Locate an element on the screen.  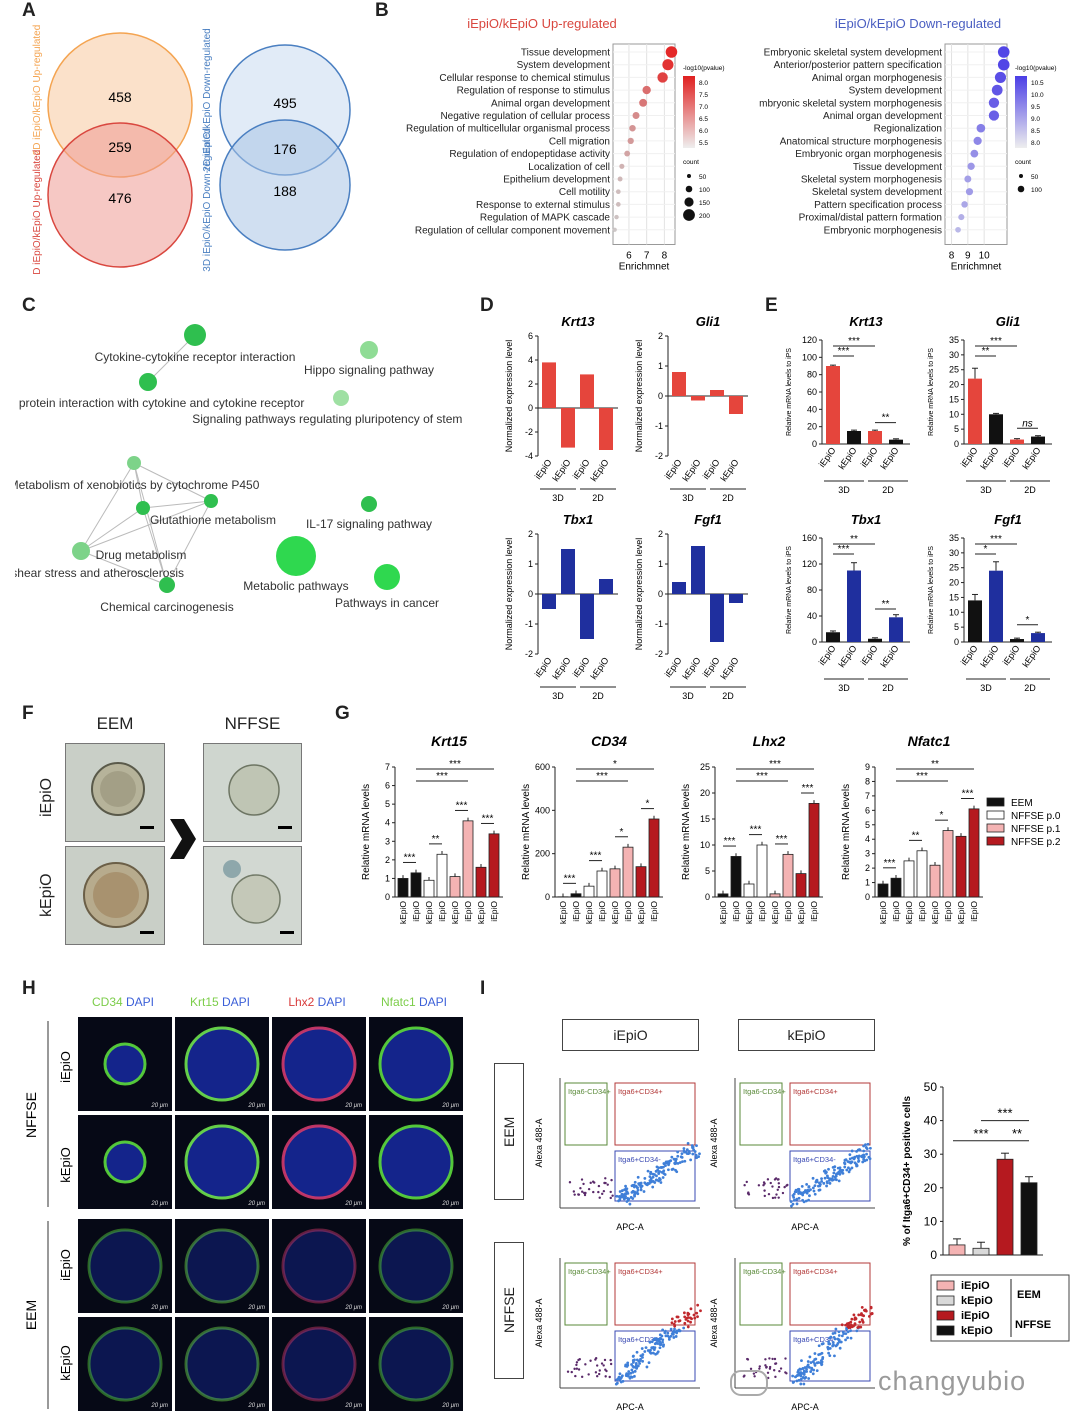
group-label: 2D is located at coordinates (1030, 688).